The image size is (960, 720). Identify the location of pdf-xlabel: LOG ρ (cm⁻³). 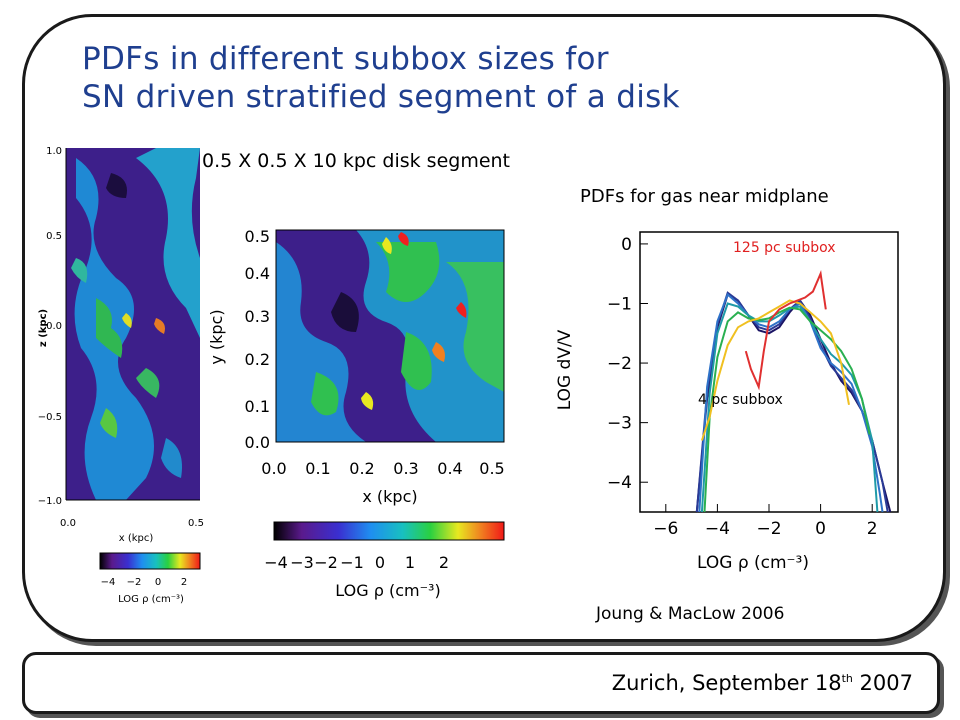
(753, 563).